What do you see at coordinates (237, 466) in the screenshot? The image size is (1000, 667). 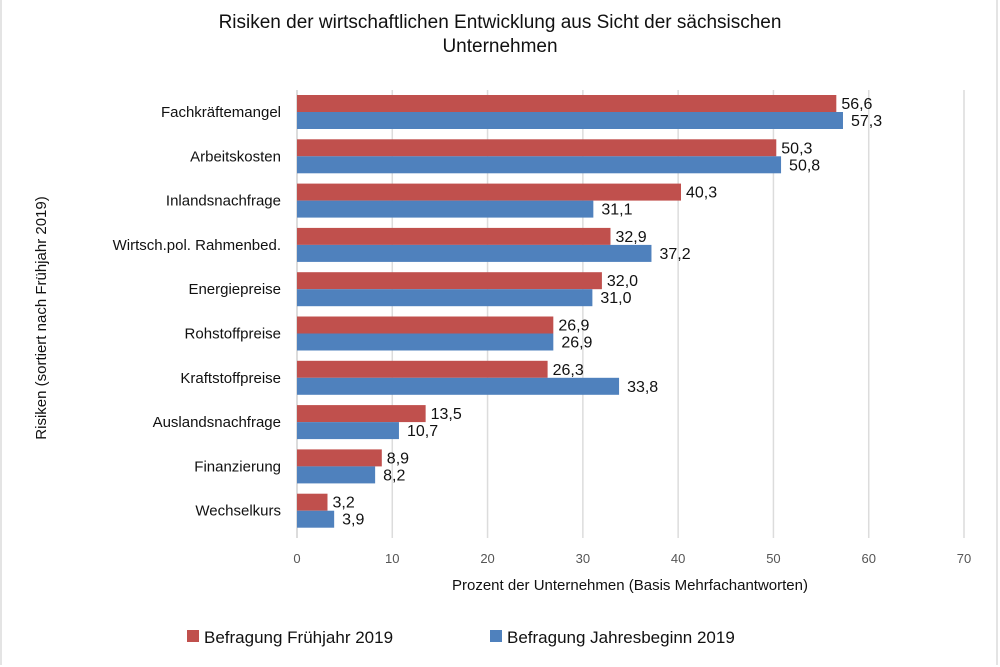 I see `category-label: Finanzierung` at bounding box center [237, 466].